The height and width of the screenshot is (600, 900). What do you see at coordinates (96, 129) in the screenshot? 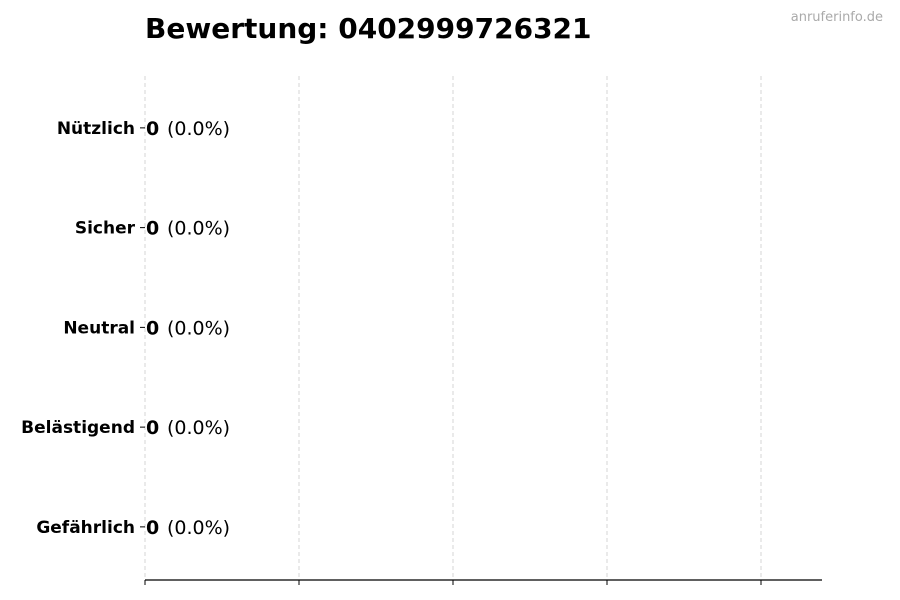
I see `category-label: Nützlich` at bounding box center [96, 129].